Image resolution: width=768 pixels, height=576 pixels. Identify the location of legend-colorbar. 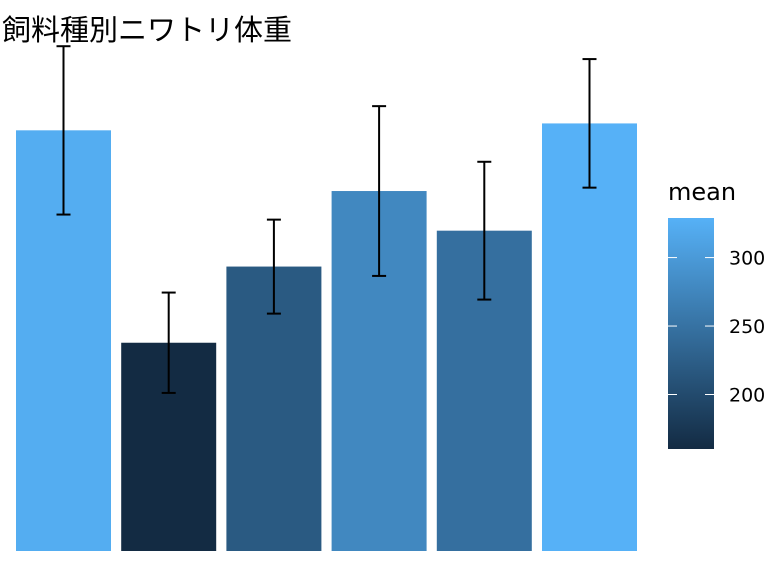
(691, 333).